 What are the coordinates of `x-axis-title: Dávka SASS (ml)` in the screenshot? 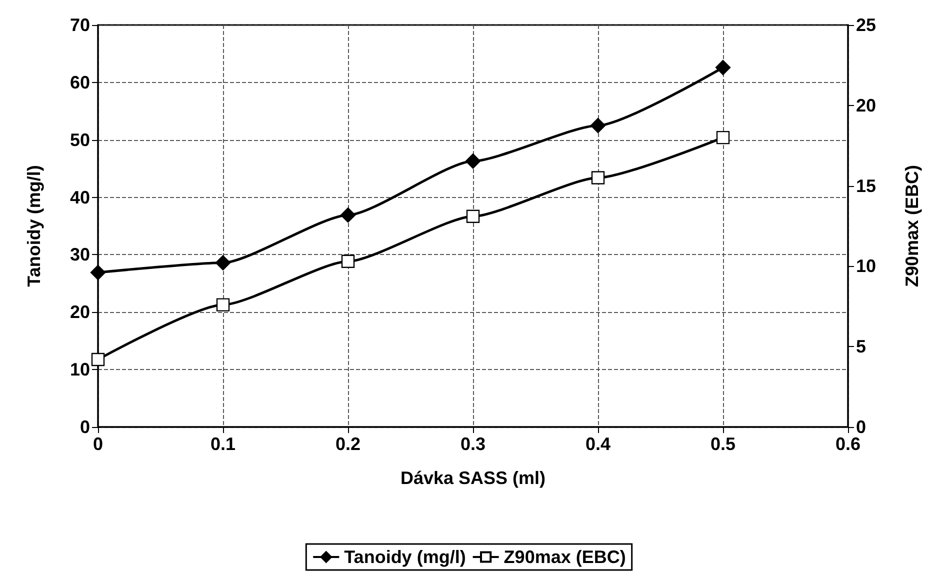 It's located at (473, 478).